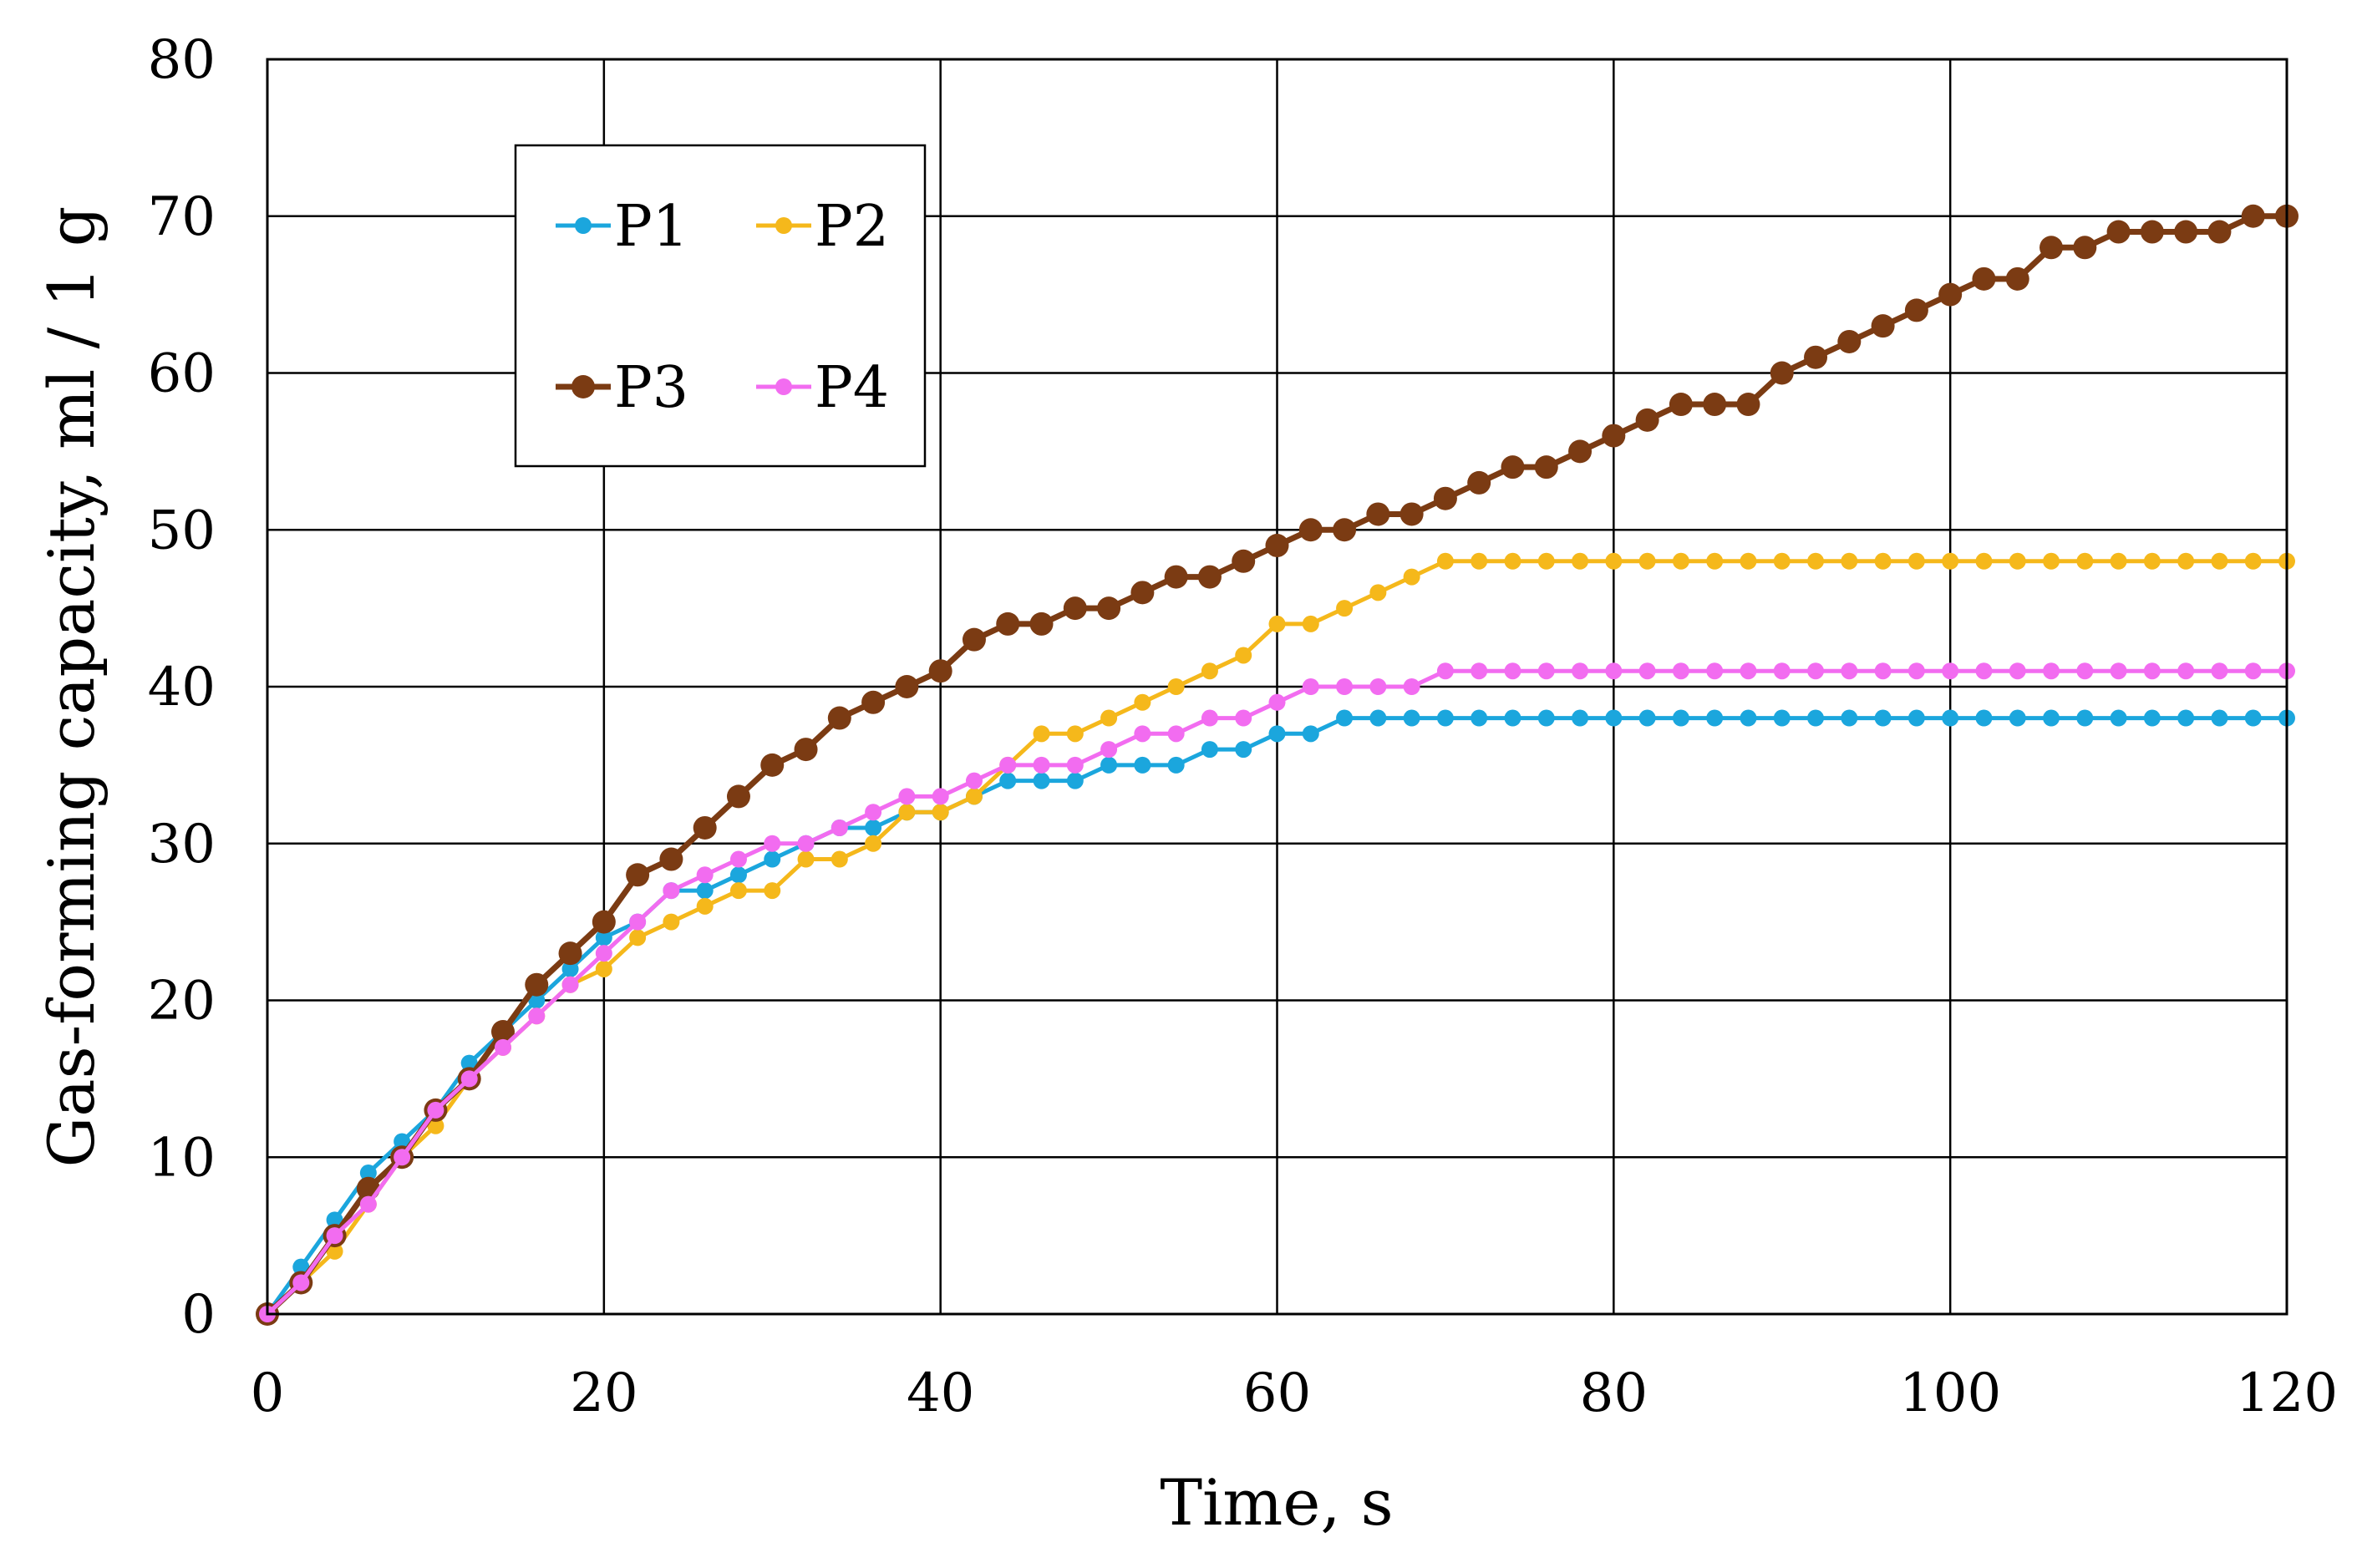 This screenshot has height=1568, width=2357. Describe the element at coordinates (1277, 1393) in the screenshot. I see `x-tick-label: 60` at that location.